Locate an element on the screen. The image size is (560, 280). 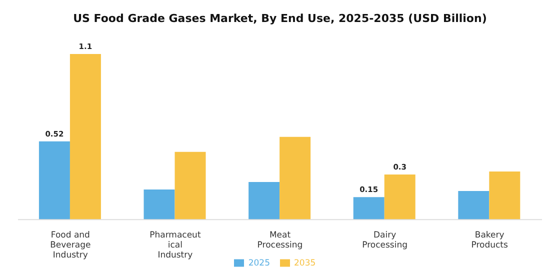
chart-title: US Food Grade Gases Market, By End Use, 2025-2035 (USD Billion) is located at coordinates (280, 19).